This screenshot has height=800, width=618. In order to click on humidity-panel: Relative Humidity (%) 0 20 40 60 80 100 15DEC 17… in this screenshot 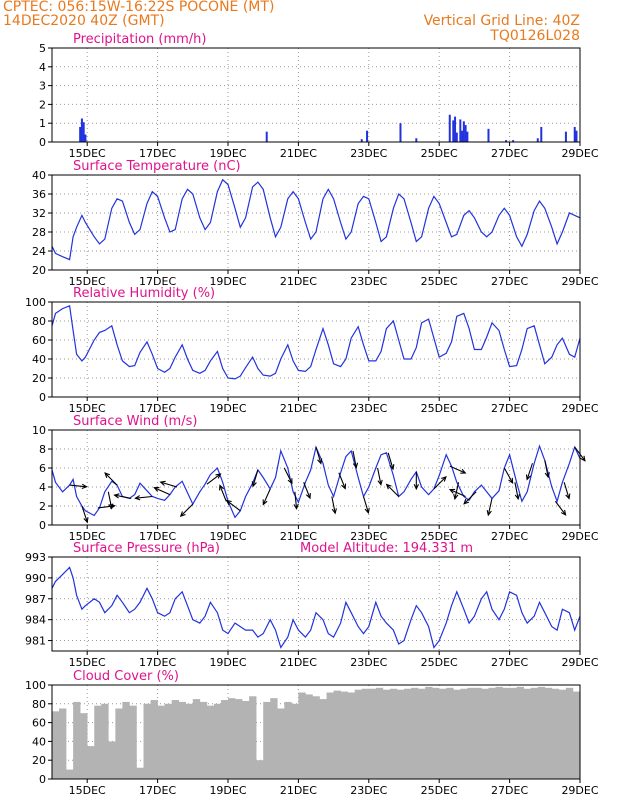, I will do `click(312, 350)`.